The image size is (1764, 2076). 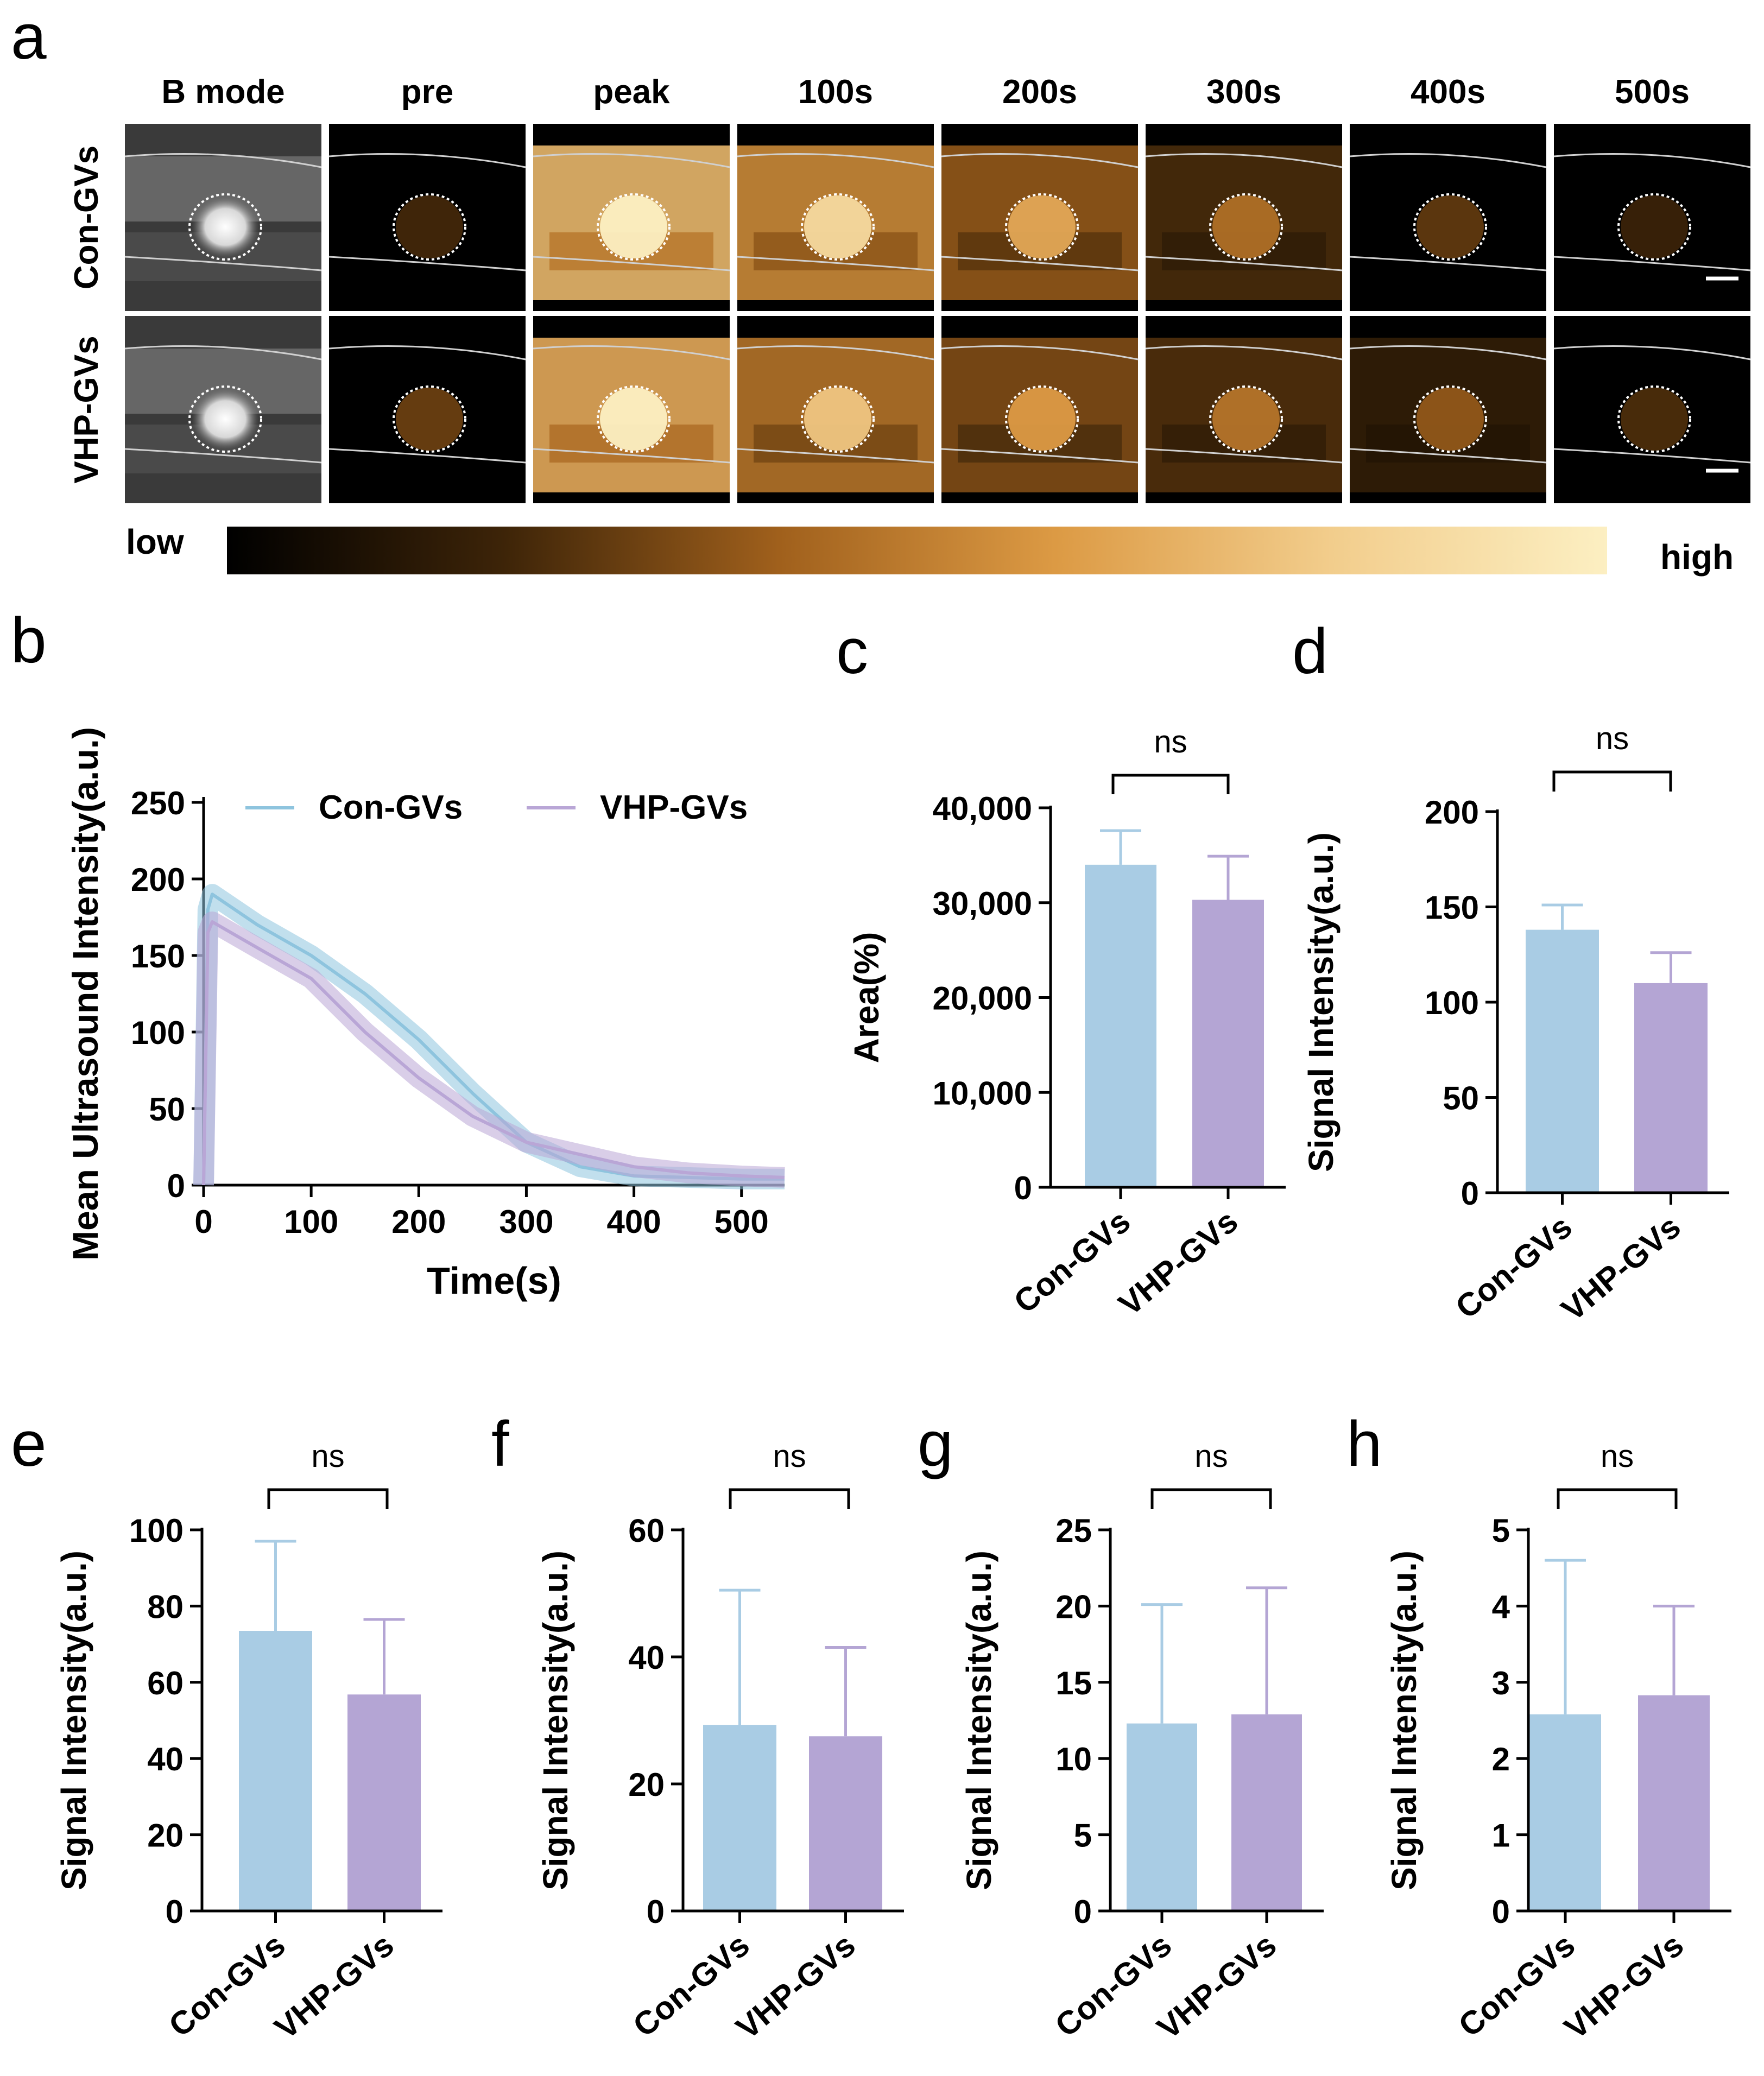 I want to click on y-tick-label: 3, so click(x=1501, y=1683).